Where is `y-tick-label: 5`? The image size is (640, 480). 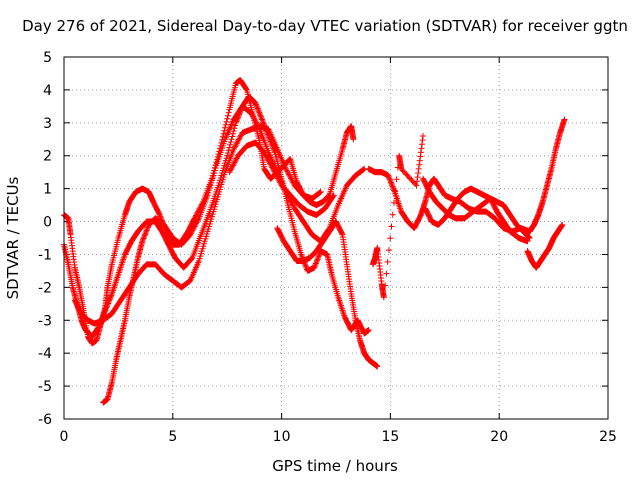
y-tick-label: 5 is located at coordinates (47, 58).